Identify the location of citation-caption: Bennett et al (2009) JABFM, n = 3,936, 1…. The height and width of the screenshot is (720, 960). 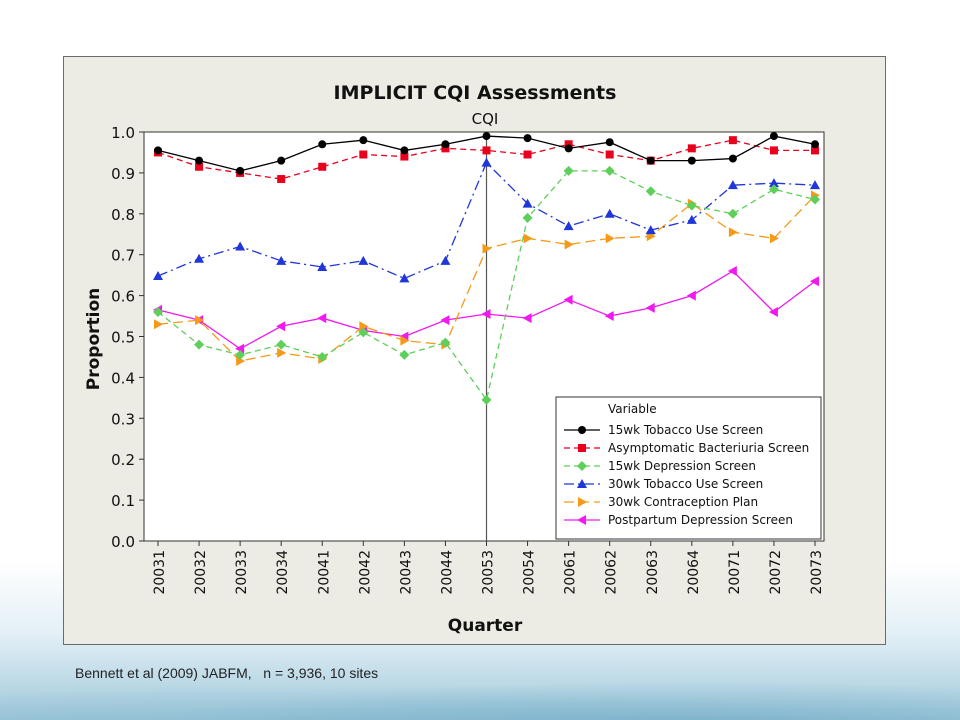
(227, 673).